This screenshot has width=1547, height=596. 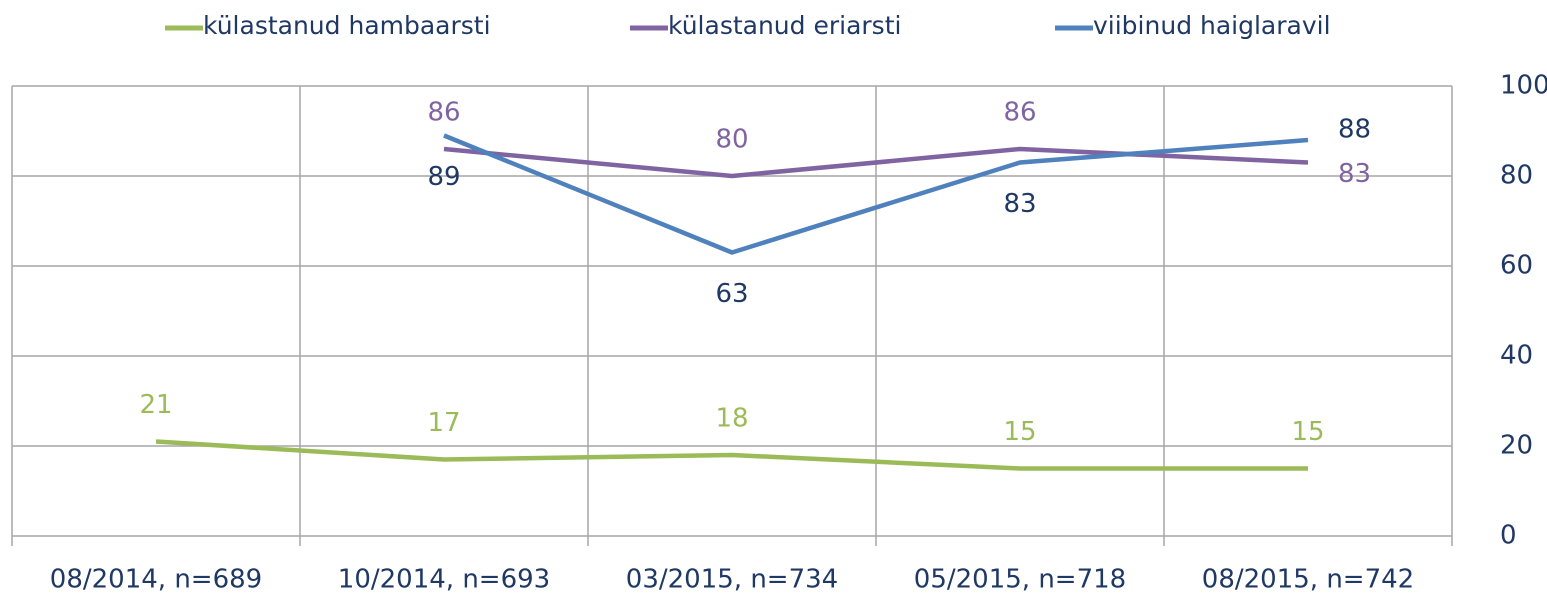 I want to click on x-tick-label: 05/2015, n=718, so click(x=1020, y=580).